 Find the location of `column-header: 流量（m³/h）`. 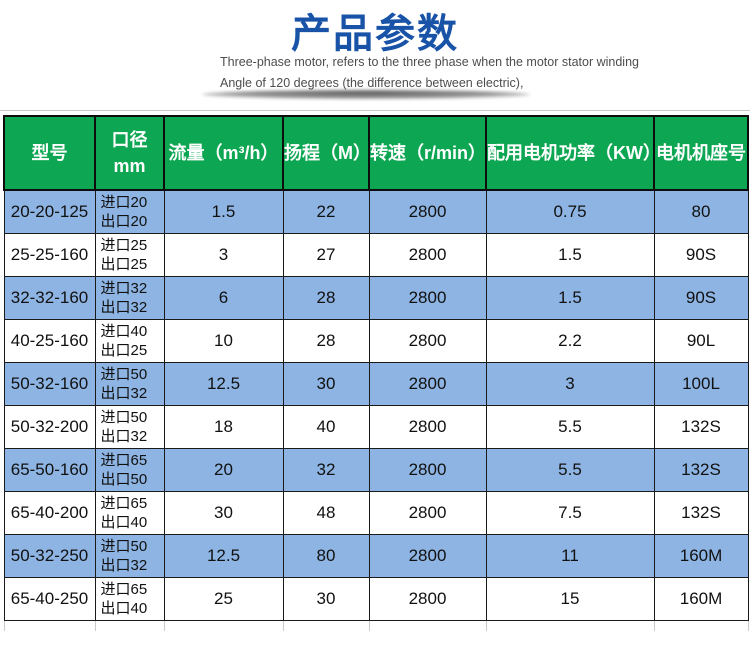

column-header: 流量（m³/h） is located at coordinates (223, 153).